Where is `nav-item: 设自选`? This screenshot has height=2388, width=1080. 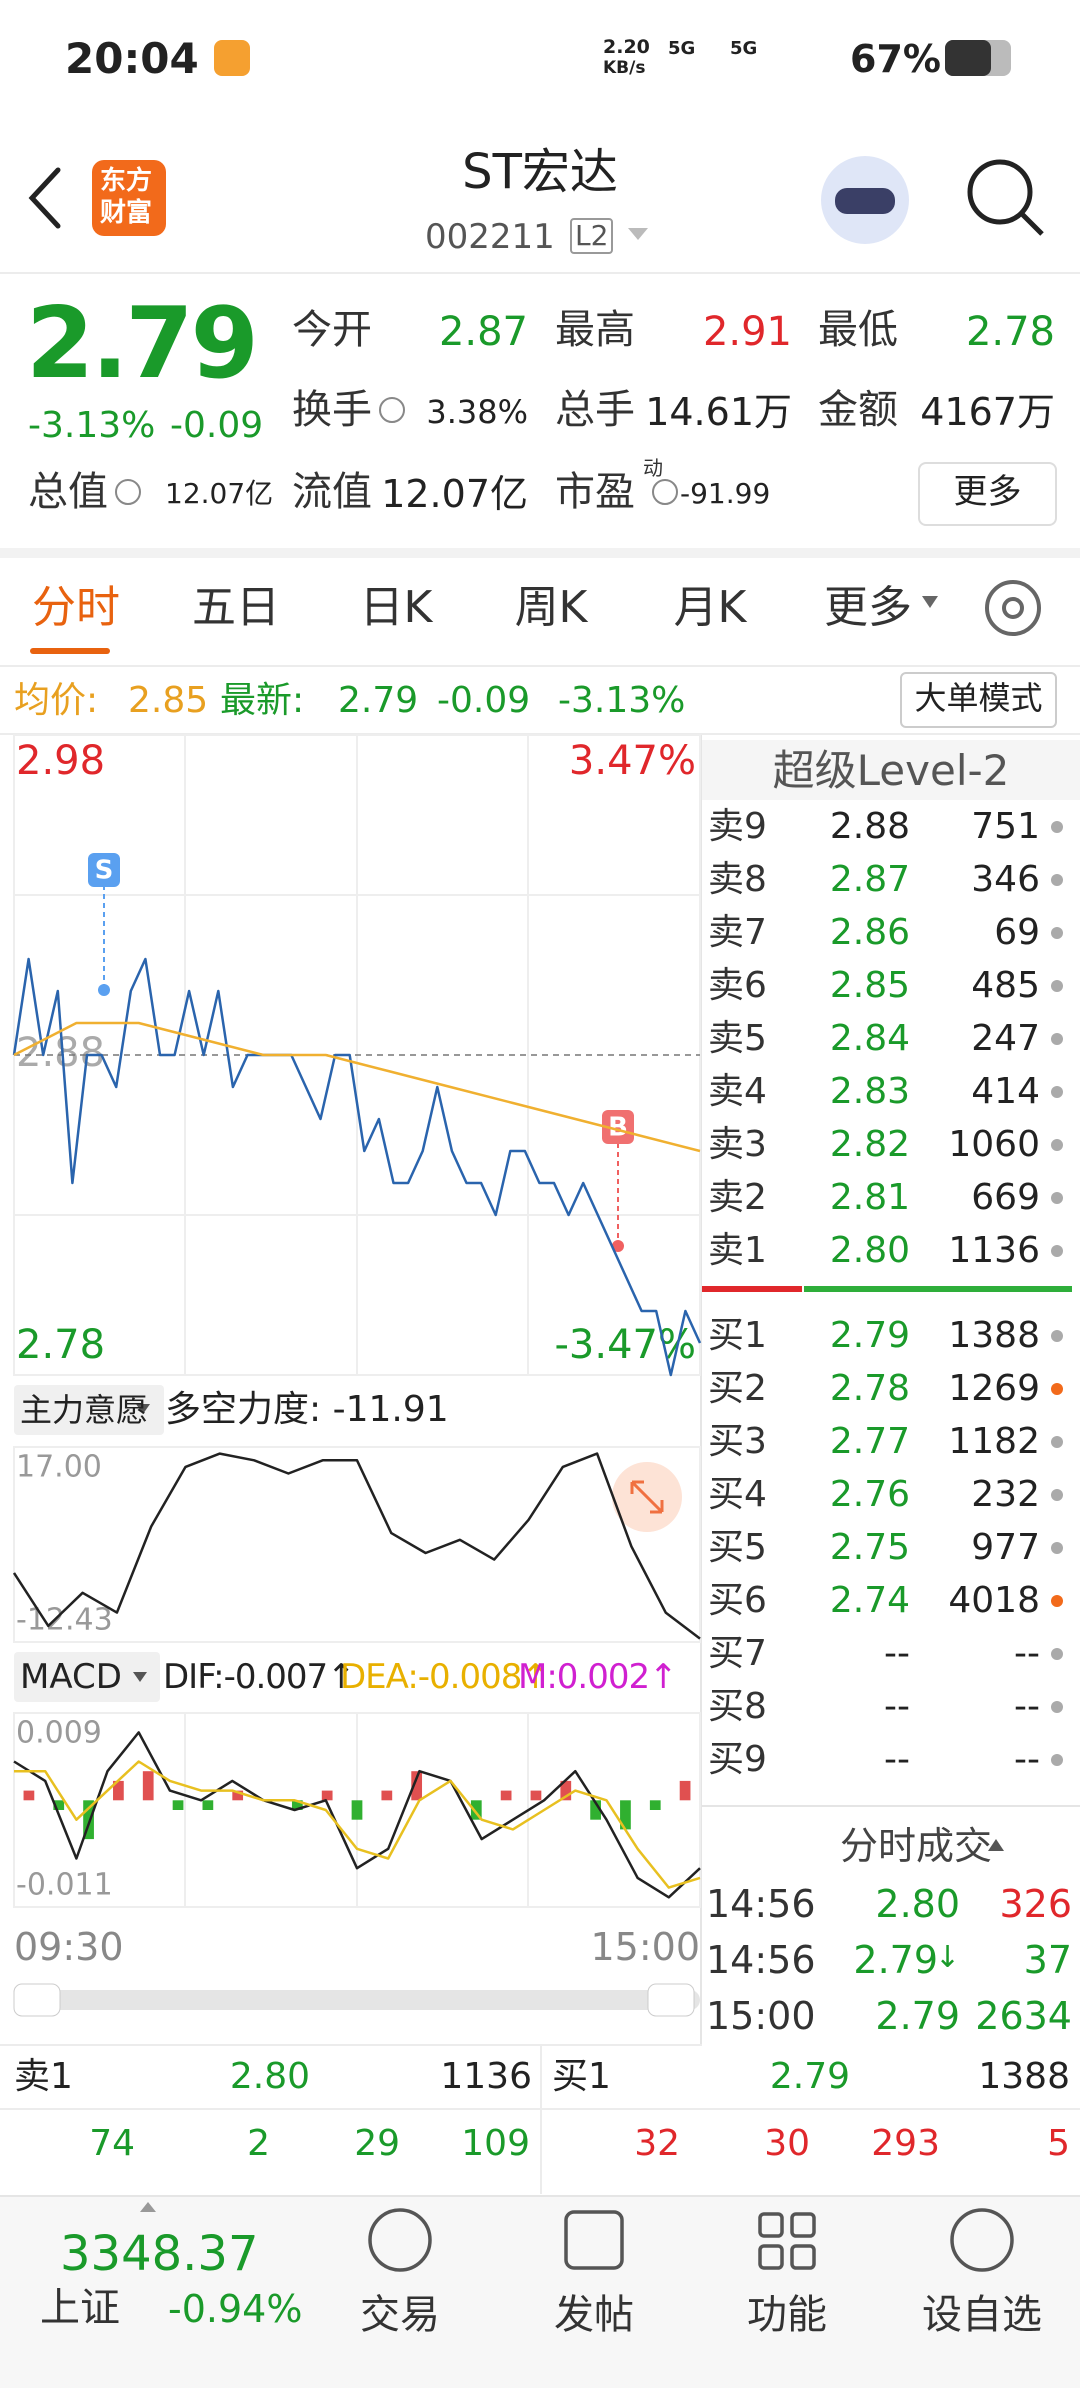
nav-item: 设自选 is located at coordinates (982, 2315).